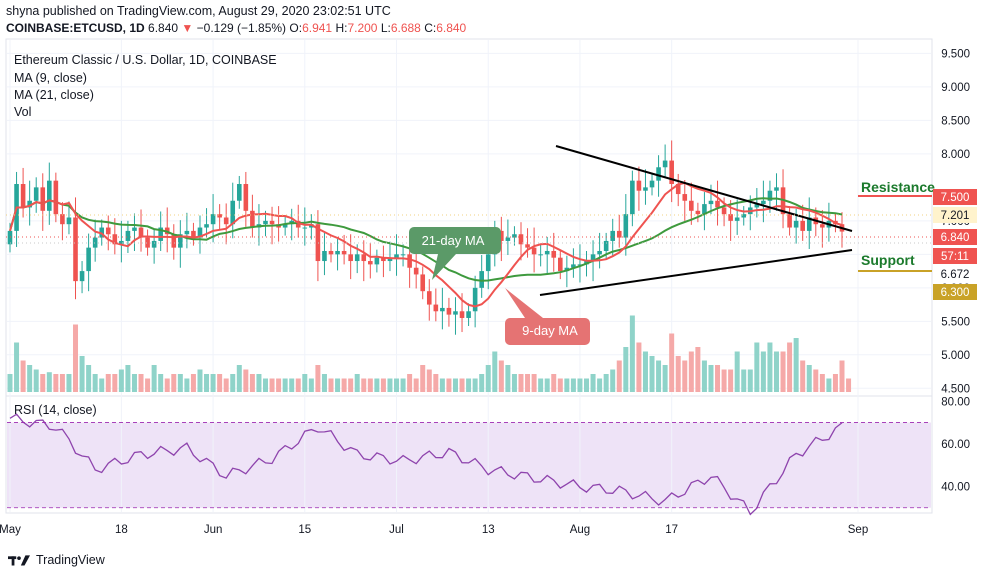  I want to click on ma21-callout: 21-day MA, so click(455, 253).